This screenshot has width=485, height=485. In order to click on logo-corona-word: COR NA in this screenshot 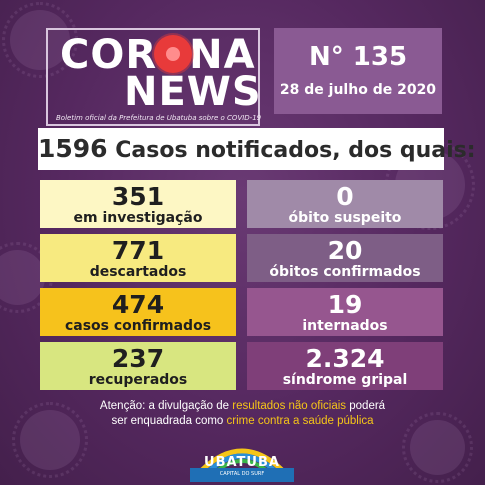, I will do `click(158, 55)`.